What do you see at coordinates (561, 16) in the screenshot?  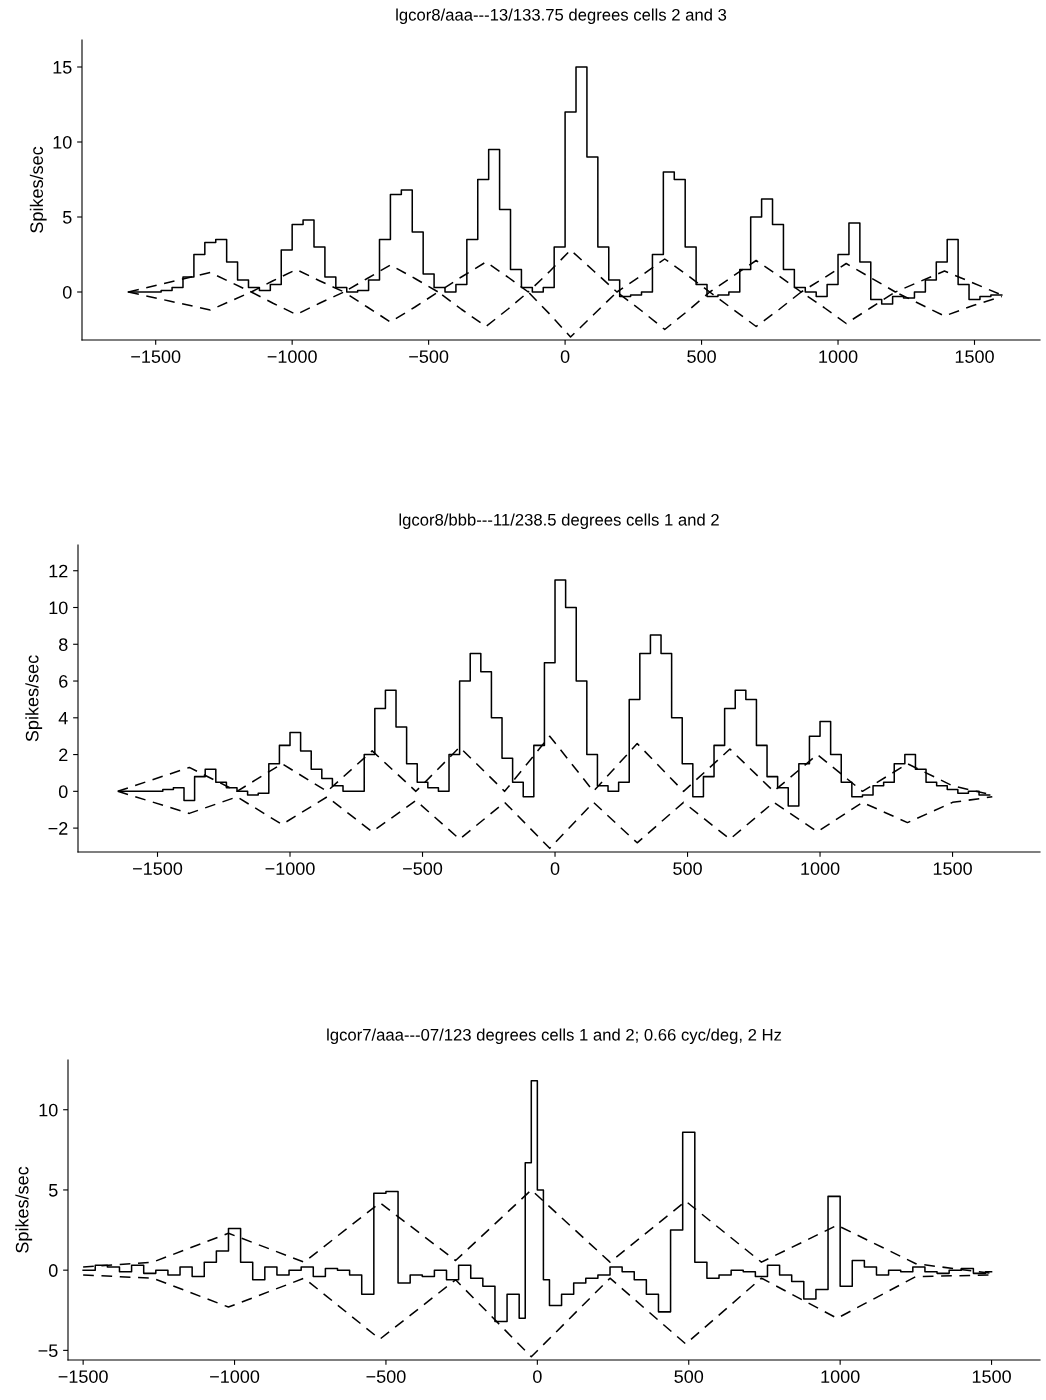 I see `chart-title: lgcor8/aaa---13/133.75 degrees cells 2 and 3` at bounding box center [561, 16].